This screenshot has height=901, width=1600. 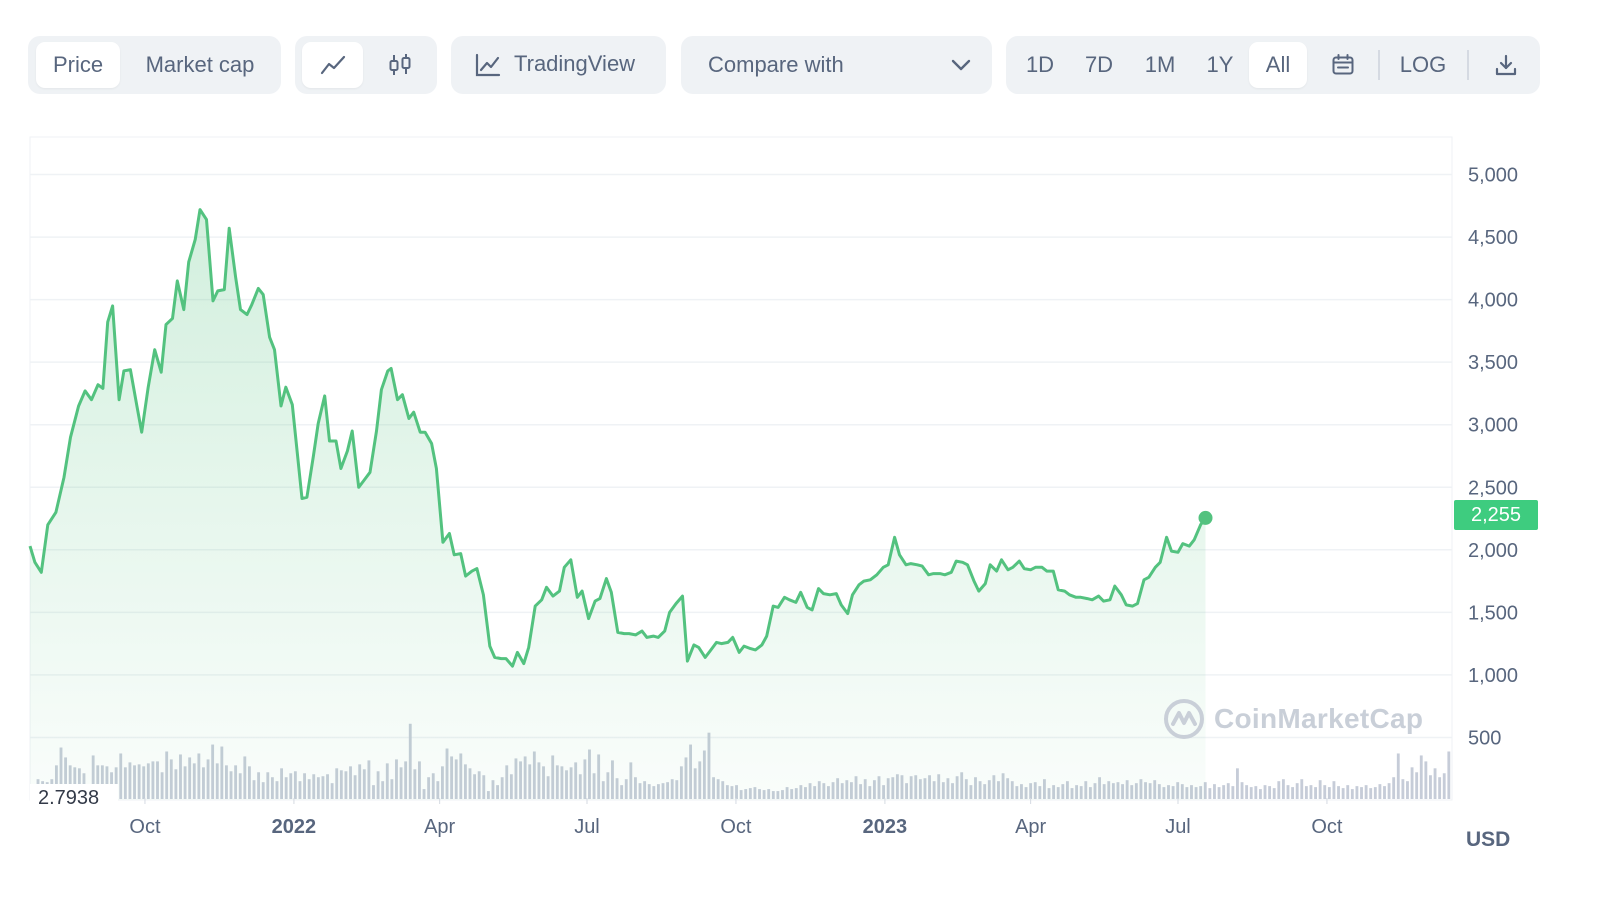 What do you see at coordinates (1493, 363) in the screenshot?
I see `y-tick-label: 3,500` at bounding box center [1493, 363].